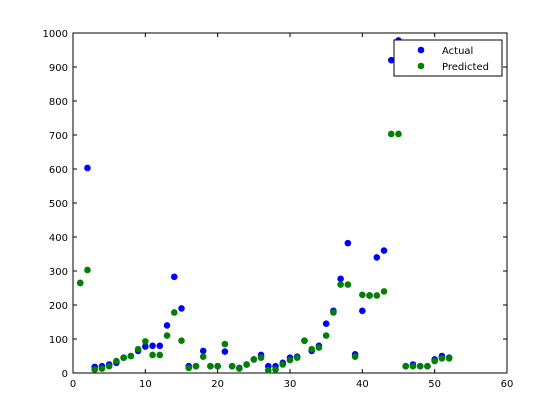 The height and width of the screenshot is (420, 560). I want to click on x-tick-label: 50, so click(434, 384).